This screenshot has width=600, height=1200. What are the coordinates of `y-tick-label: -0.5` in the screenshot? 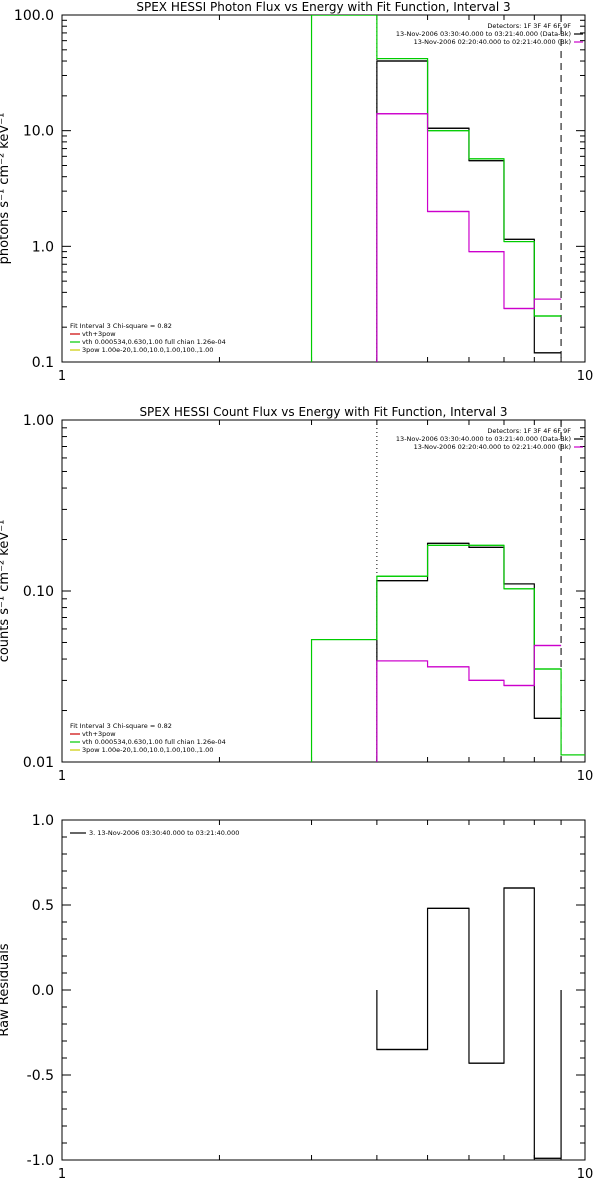 It's located at (40, 1076).